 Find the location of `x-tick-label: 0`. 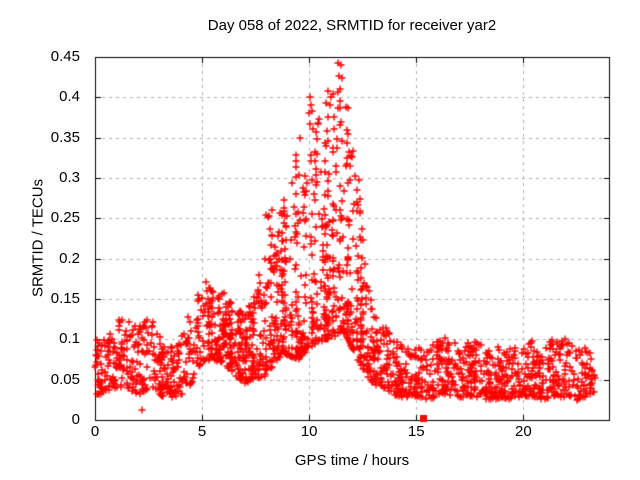

x-tick-label: 0 is located at coordinates (95, 431).